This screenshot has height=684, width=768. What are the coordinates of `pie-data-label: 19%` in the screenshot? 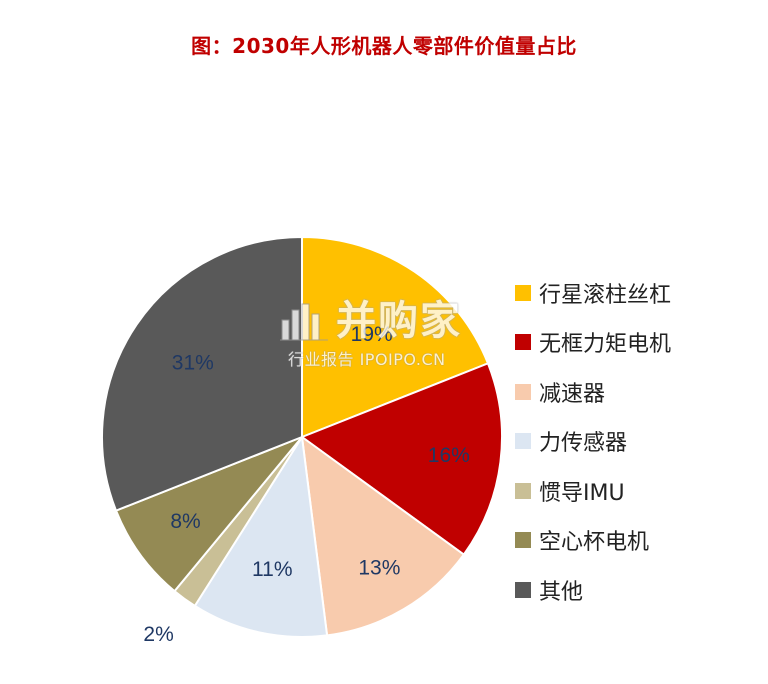 It's located at (372, 334).